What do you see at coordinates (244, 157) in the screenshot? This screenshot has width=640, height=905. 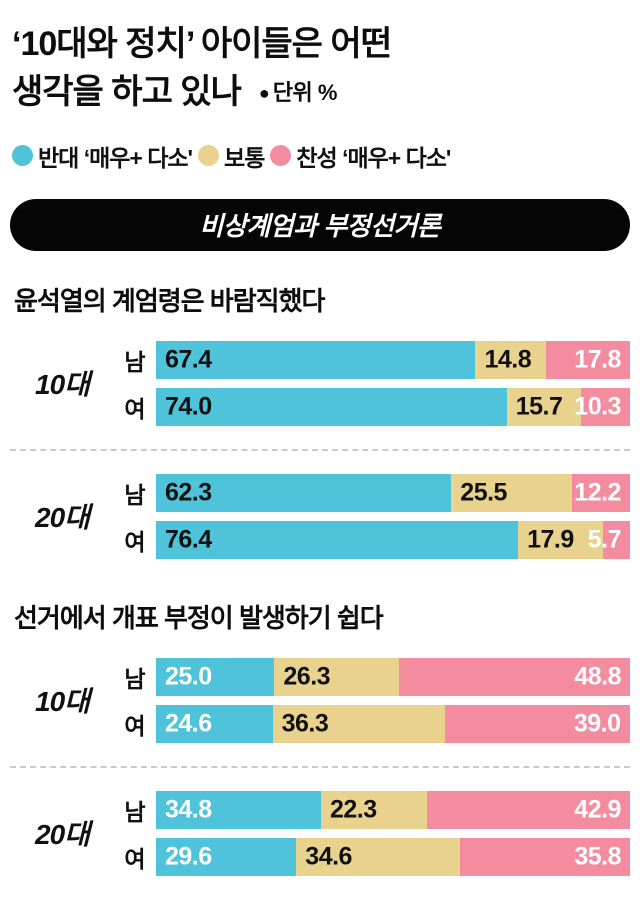 I see `legend-label-neutral: 보통` at bounding box center [244, 157].